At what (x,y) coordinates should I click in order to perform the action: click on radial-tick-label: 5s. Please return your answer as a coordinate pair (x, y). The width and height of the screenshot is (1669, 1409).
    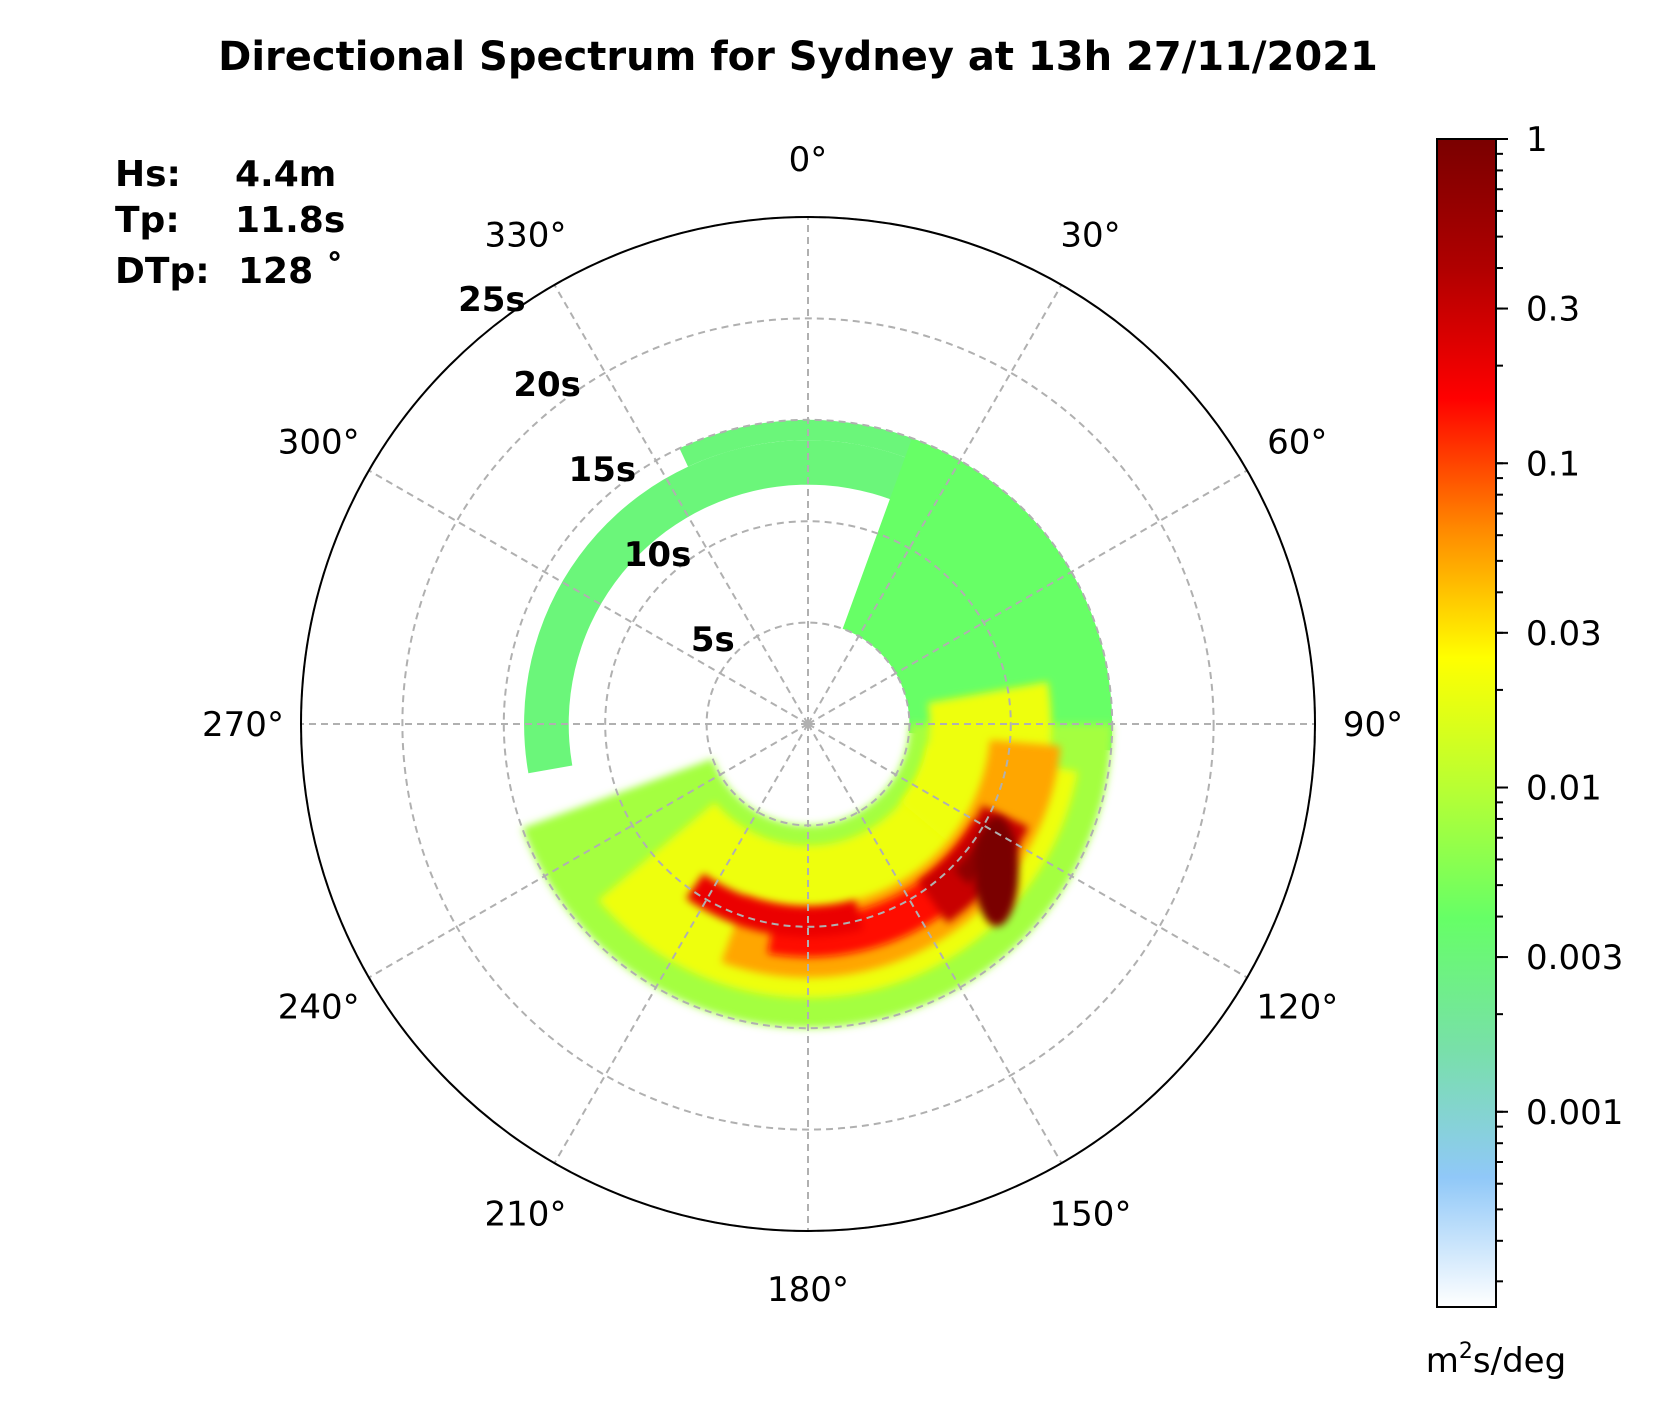
    Looking at the image, I should click on (713, 640).